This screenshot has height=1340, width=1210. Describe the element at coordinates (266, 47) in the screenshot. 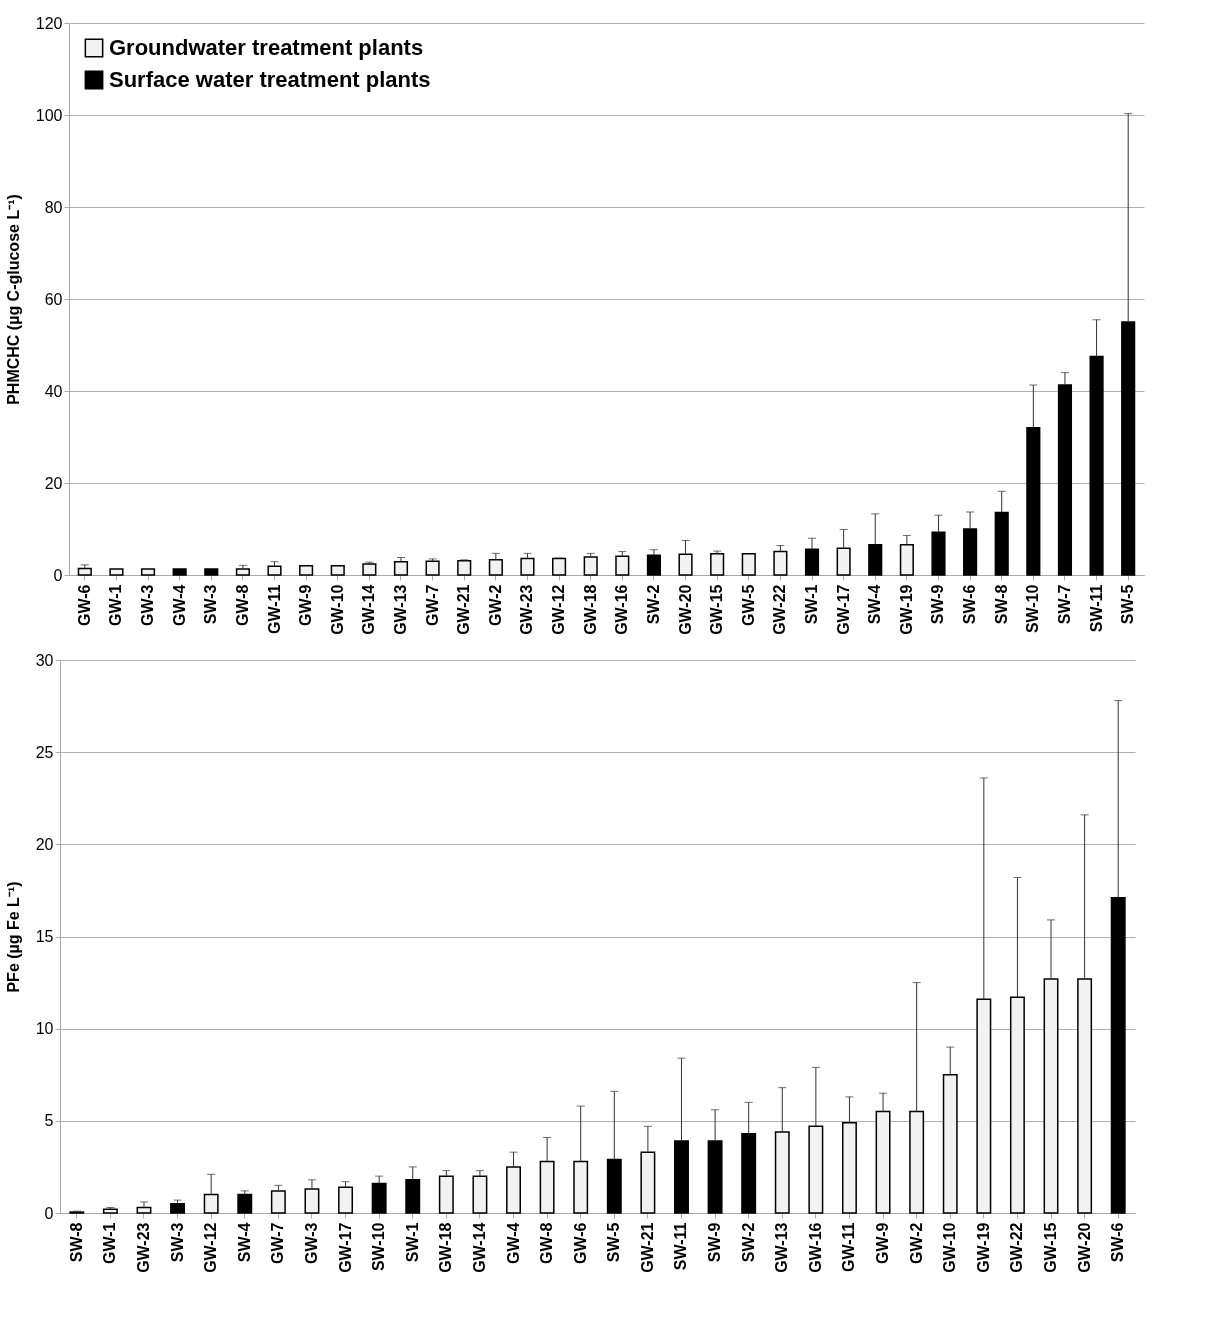

I see `legend-label: Groundwater treatment plants` at that location.